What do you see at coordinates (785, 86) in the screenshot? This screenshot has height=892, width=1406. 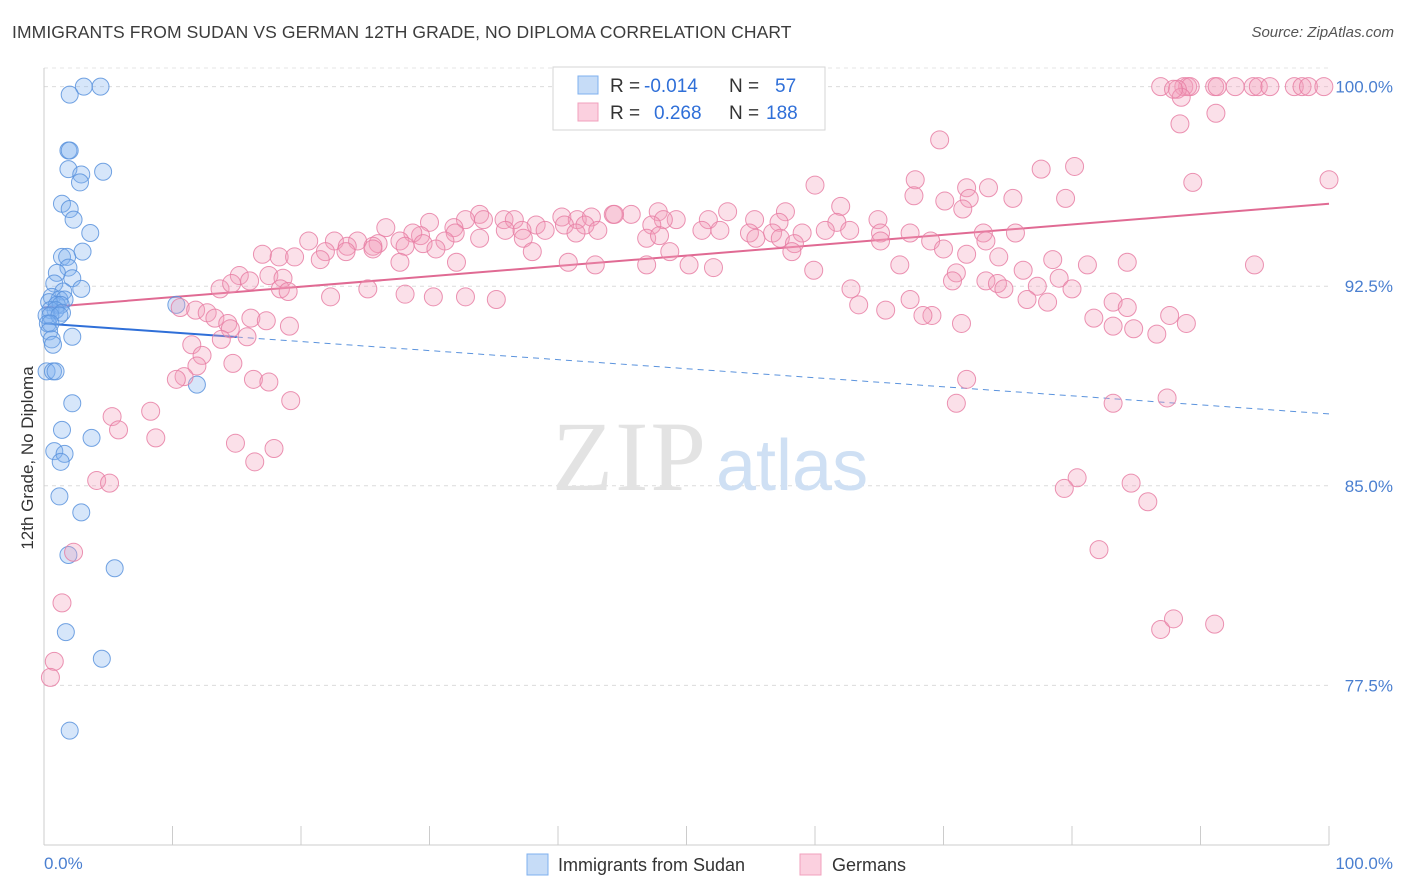 I see `legend-n-value-1: 57` at bounding box center [785, 86].